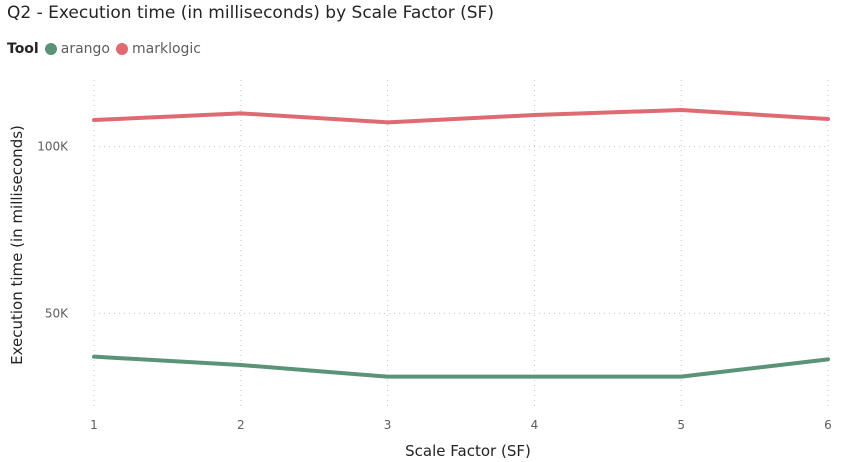 The image size is (844, 462). Describe the element at coordinates (94, 425) in the screenshot. I see `x-tick-label: 1` at that location.